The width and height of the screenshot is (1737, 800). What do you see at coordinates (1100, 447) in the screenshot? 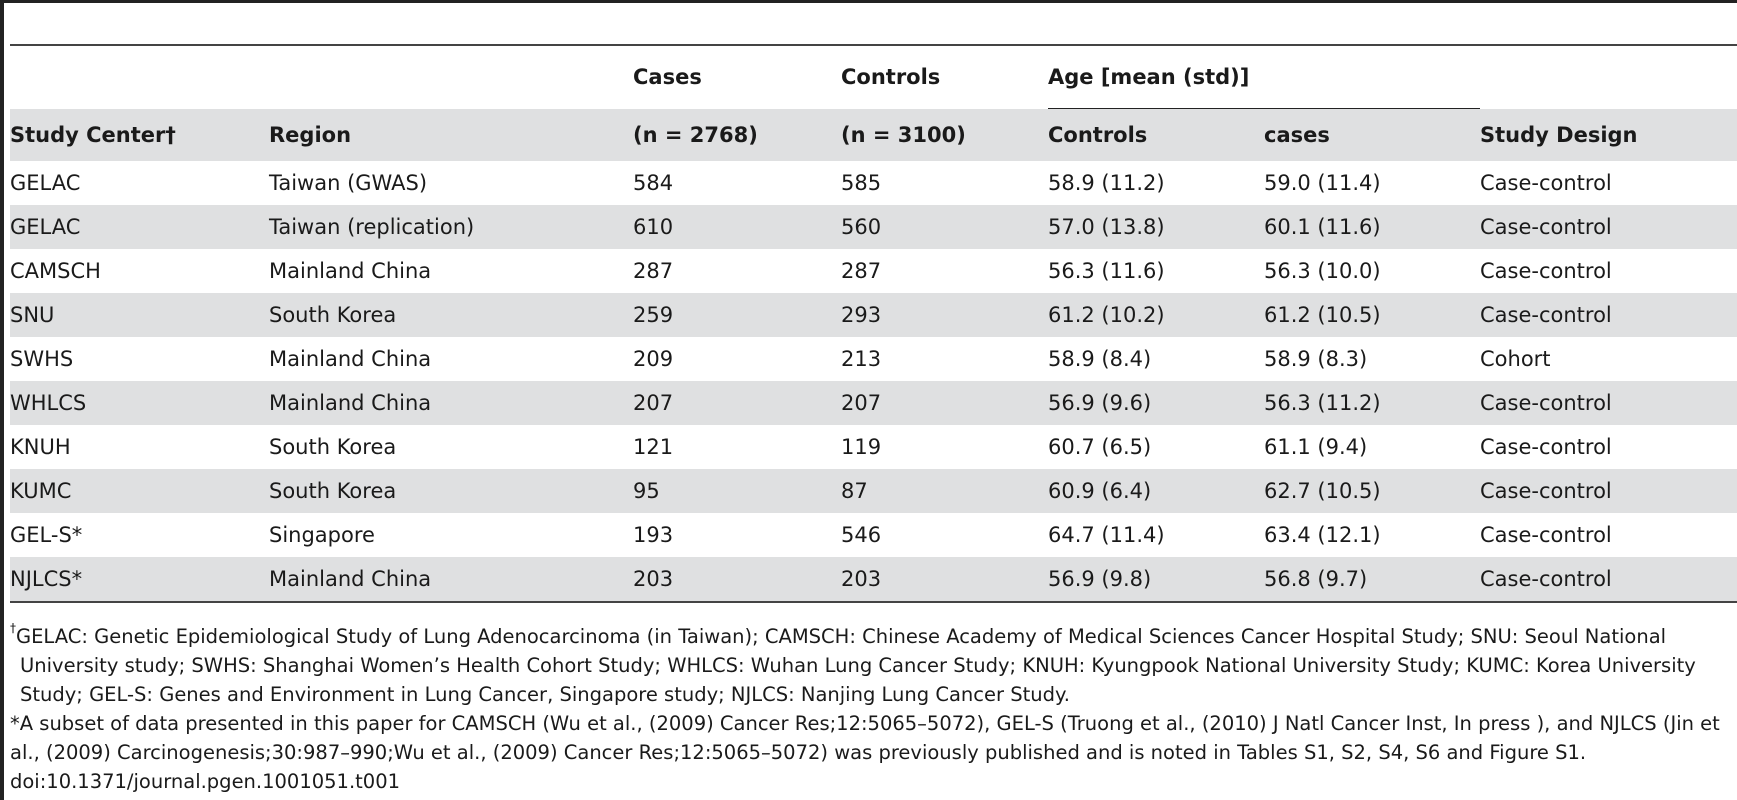
I see `cell-age-controls: 60.7 (6.5)` at bounding box center [1100, 447].